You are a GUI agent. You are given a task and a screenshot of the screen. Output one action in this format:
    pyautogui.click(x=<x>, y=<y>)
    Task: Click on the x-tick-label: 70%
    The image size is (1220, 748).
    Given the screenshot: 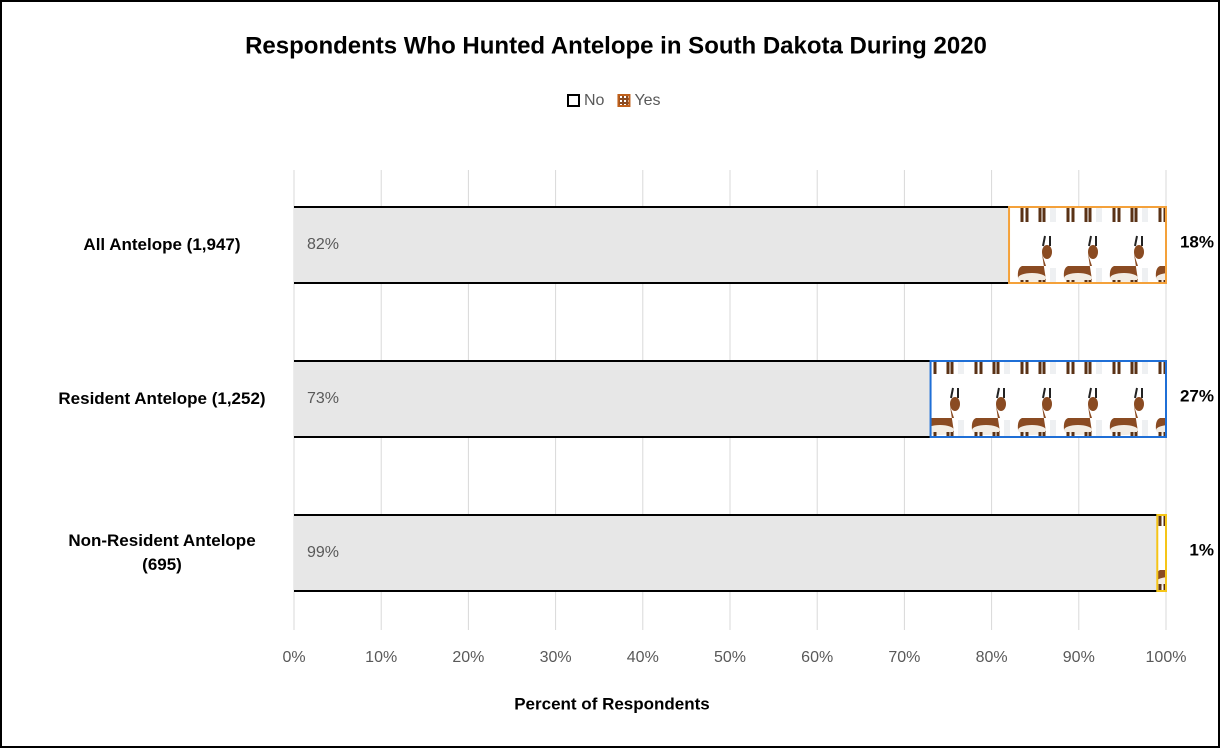 What is the action you would take?
    pyautogui.click(x=904, y=657)
    